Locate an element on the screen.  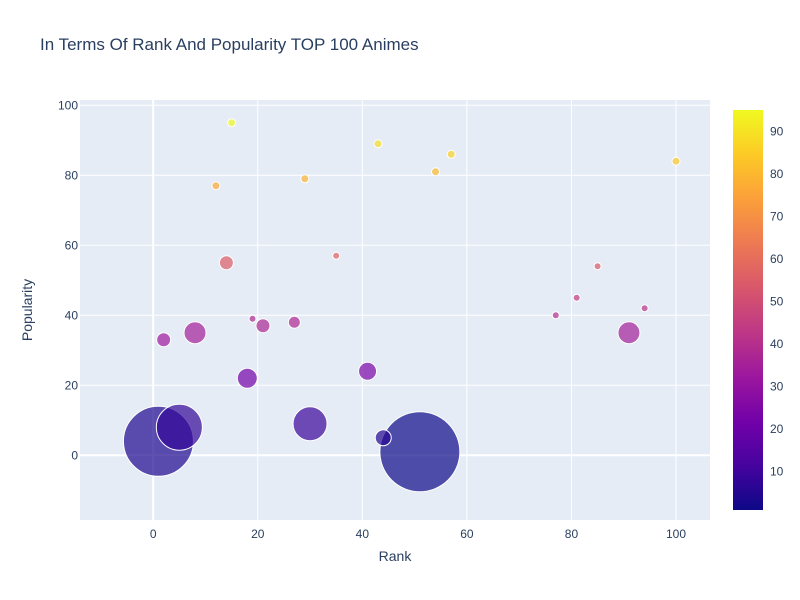
colorbar-tick-label: 80 is located at coordinates (777, 174).